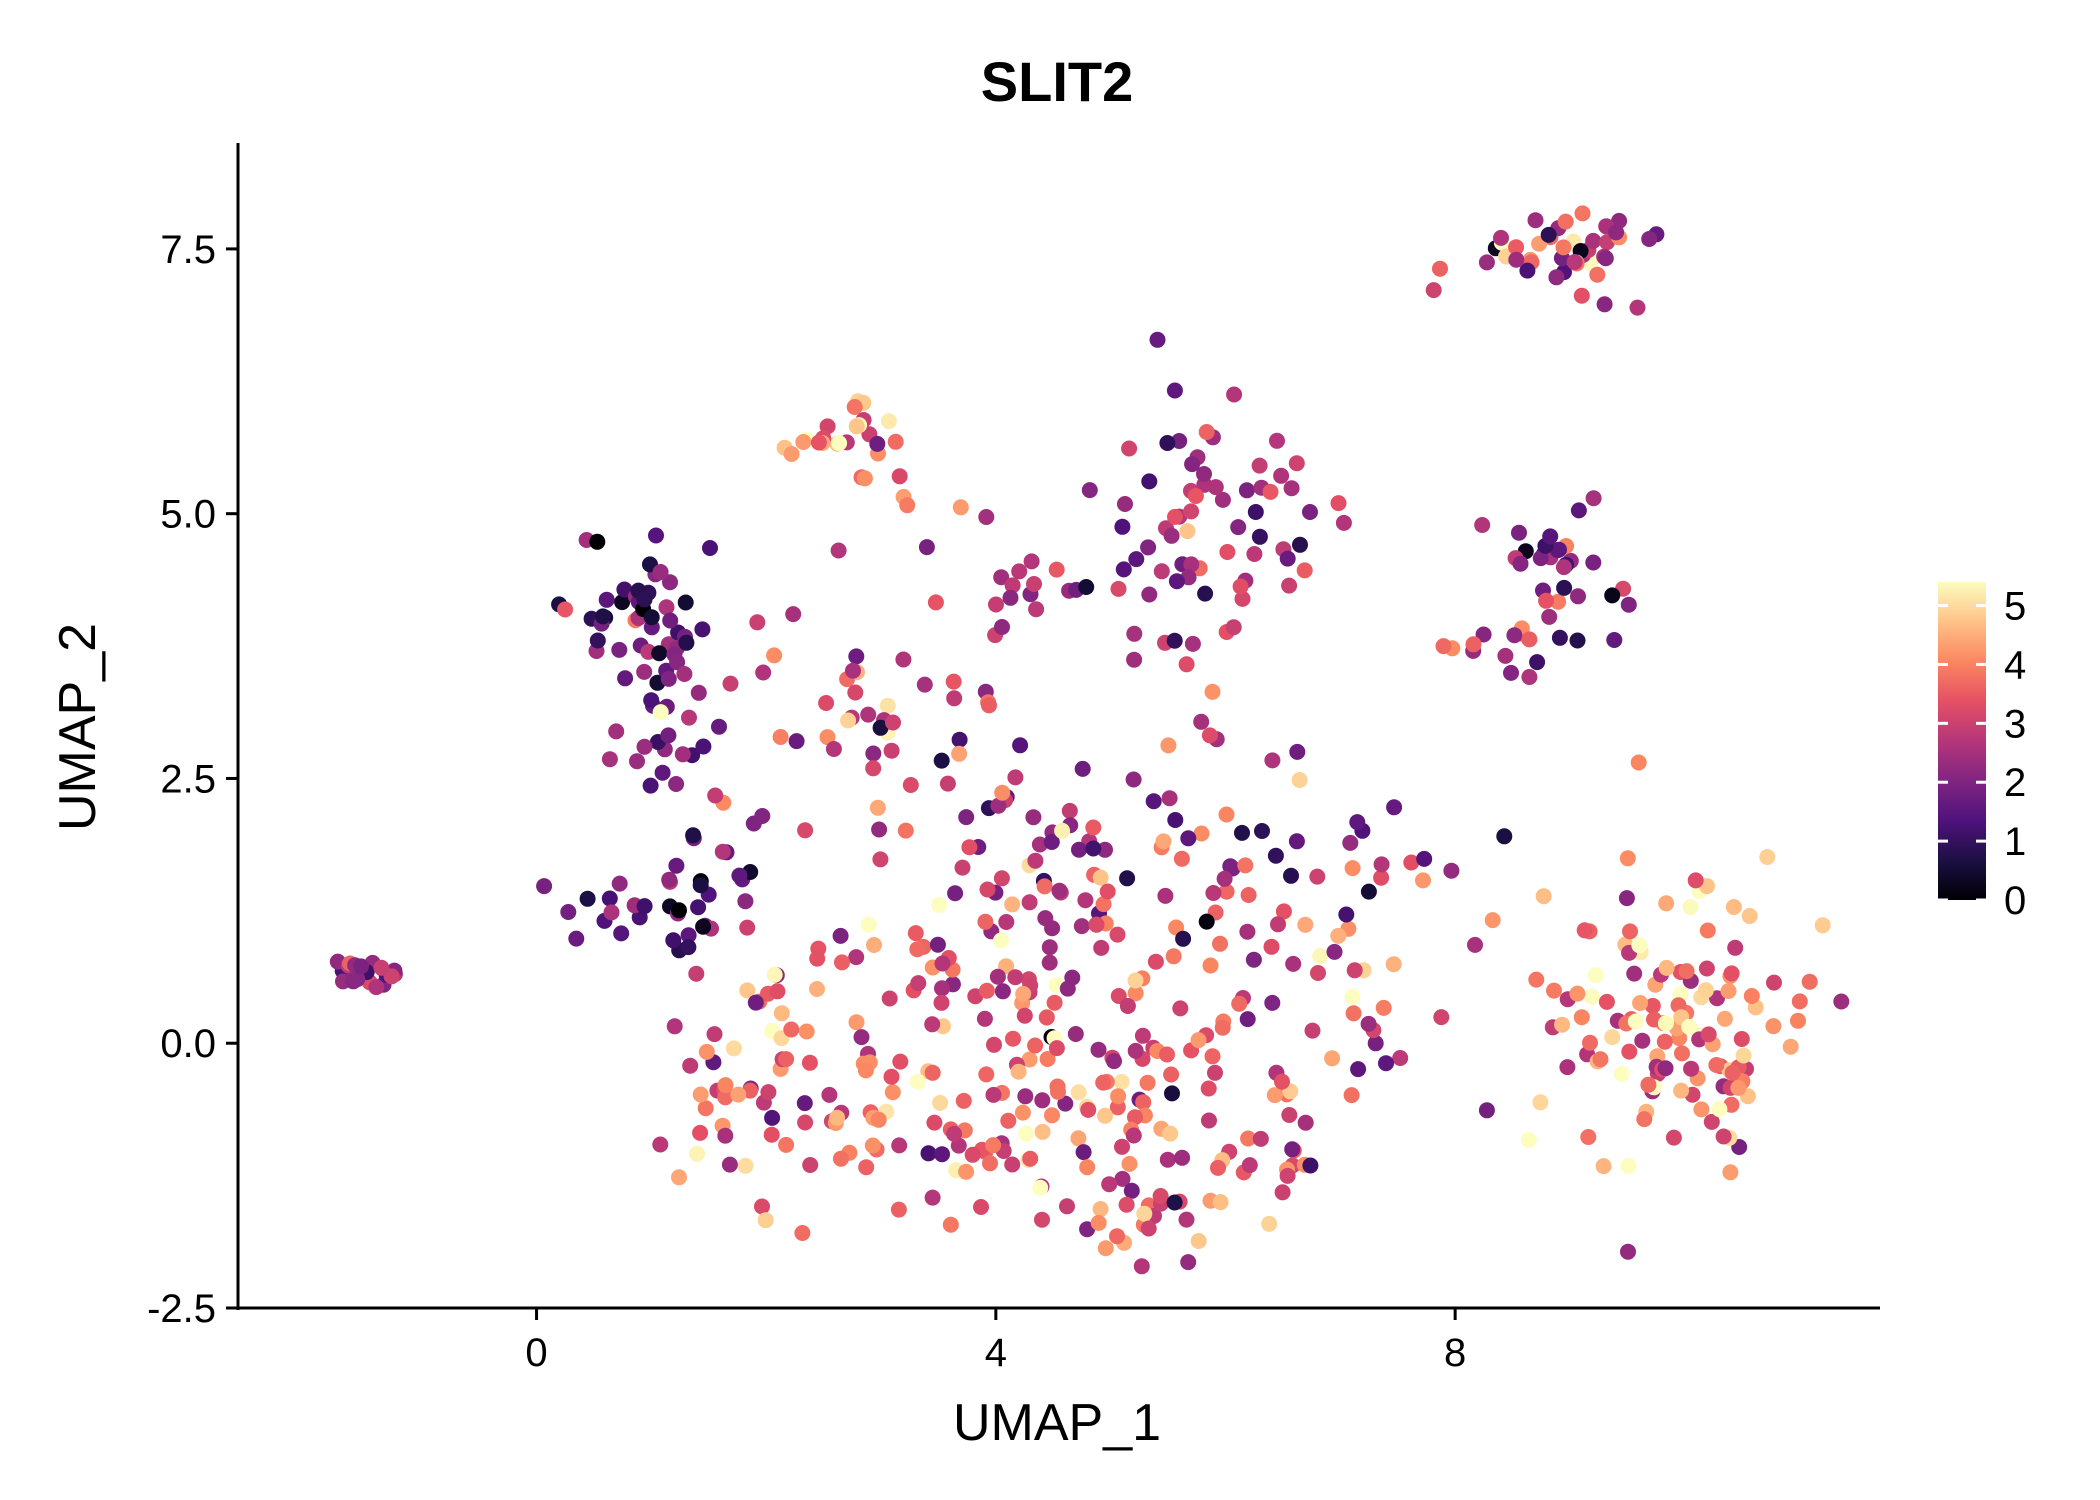  What do you see at coordinates (1455, 1353) in the screenshot?
I see `x-tick-label: 8` at bounding box center [1455, 1353].